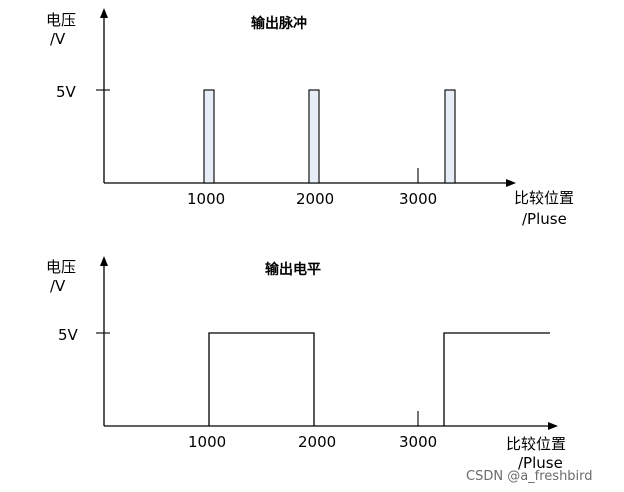 The image size is (624, 492). Describe the element at coordinates (540, 463) in the screenshot. I see `bottom-x-label-line2: /Pluse` at that location.